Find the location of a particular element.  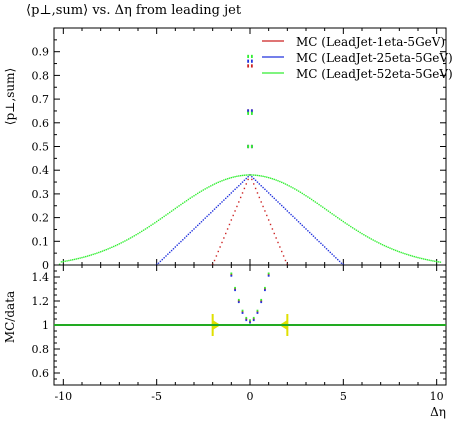

y-tick-label: 0.9 is located at coordinates (41, 52).